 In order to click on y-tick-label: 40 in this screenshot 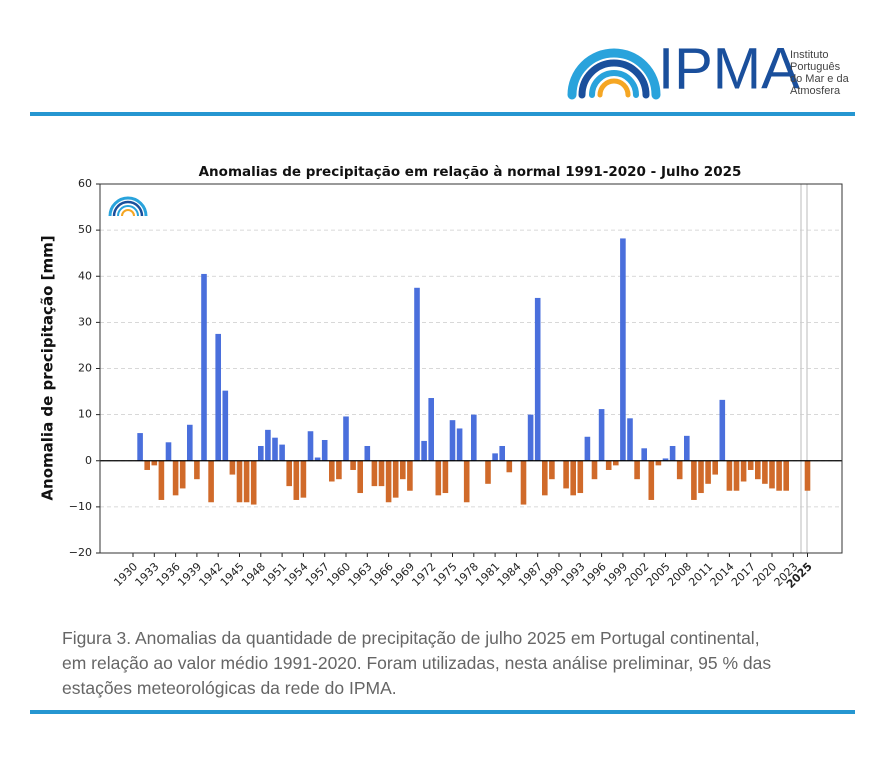, I will do `click(85, 275)`.